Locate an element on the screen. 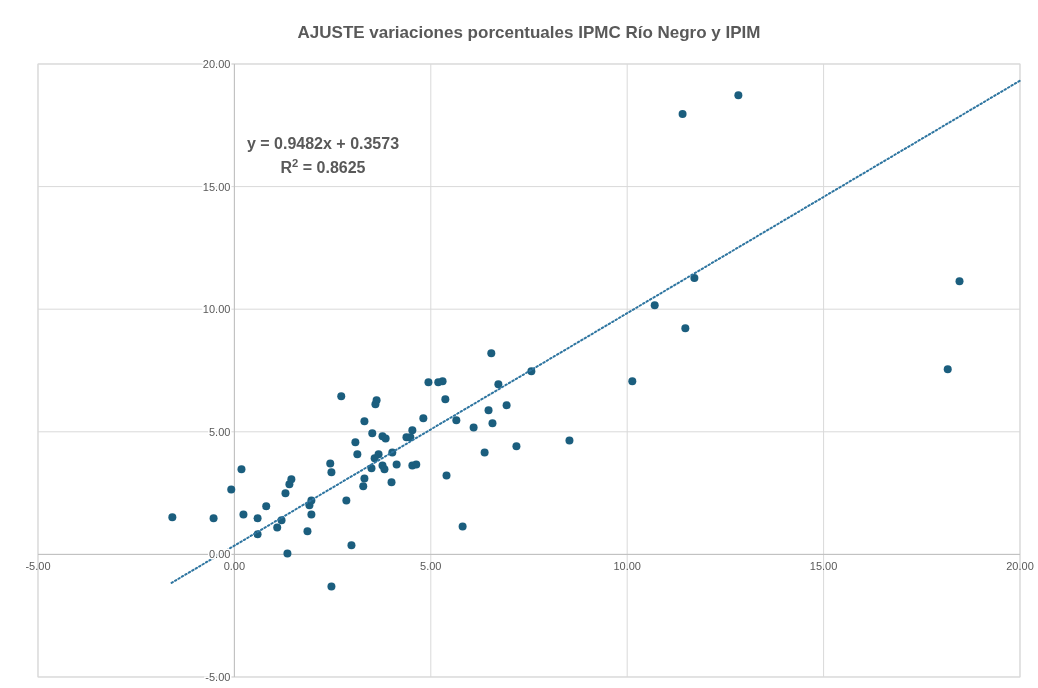  x-tick-label: 0.00 is located at coordinates (234, 566).